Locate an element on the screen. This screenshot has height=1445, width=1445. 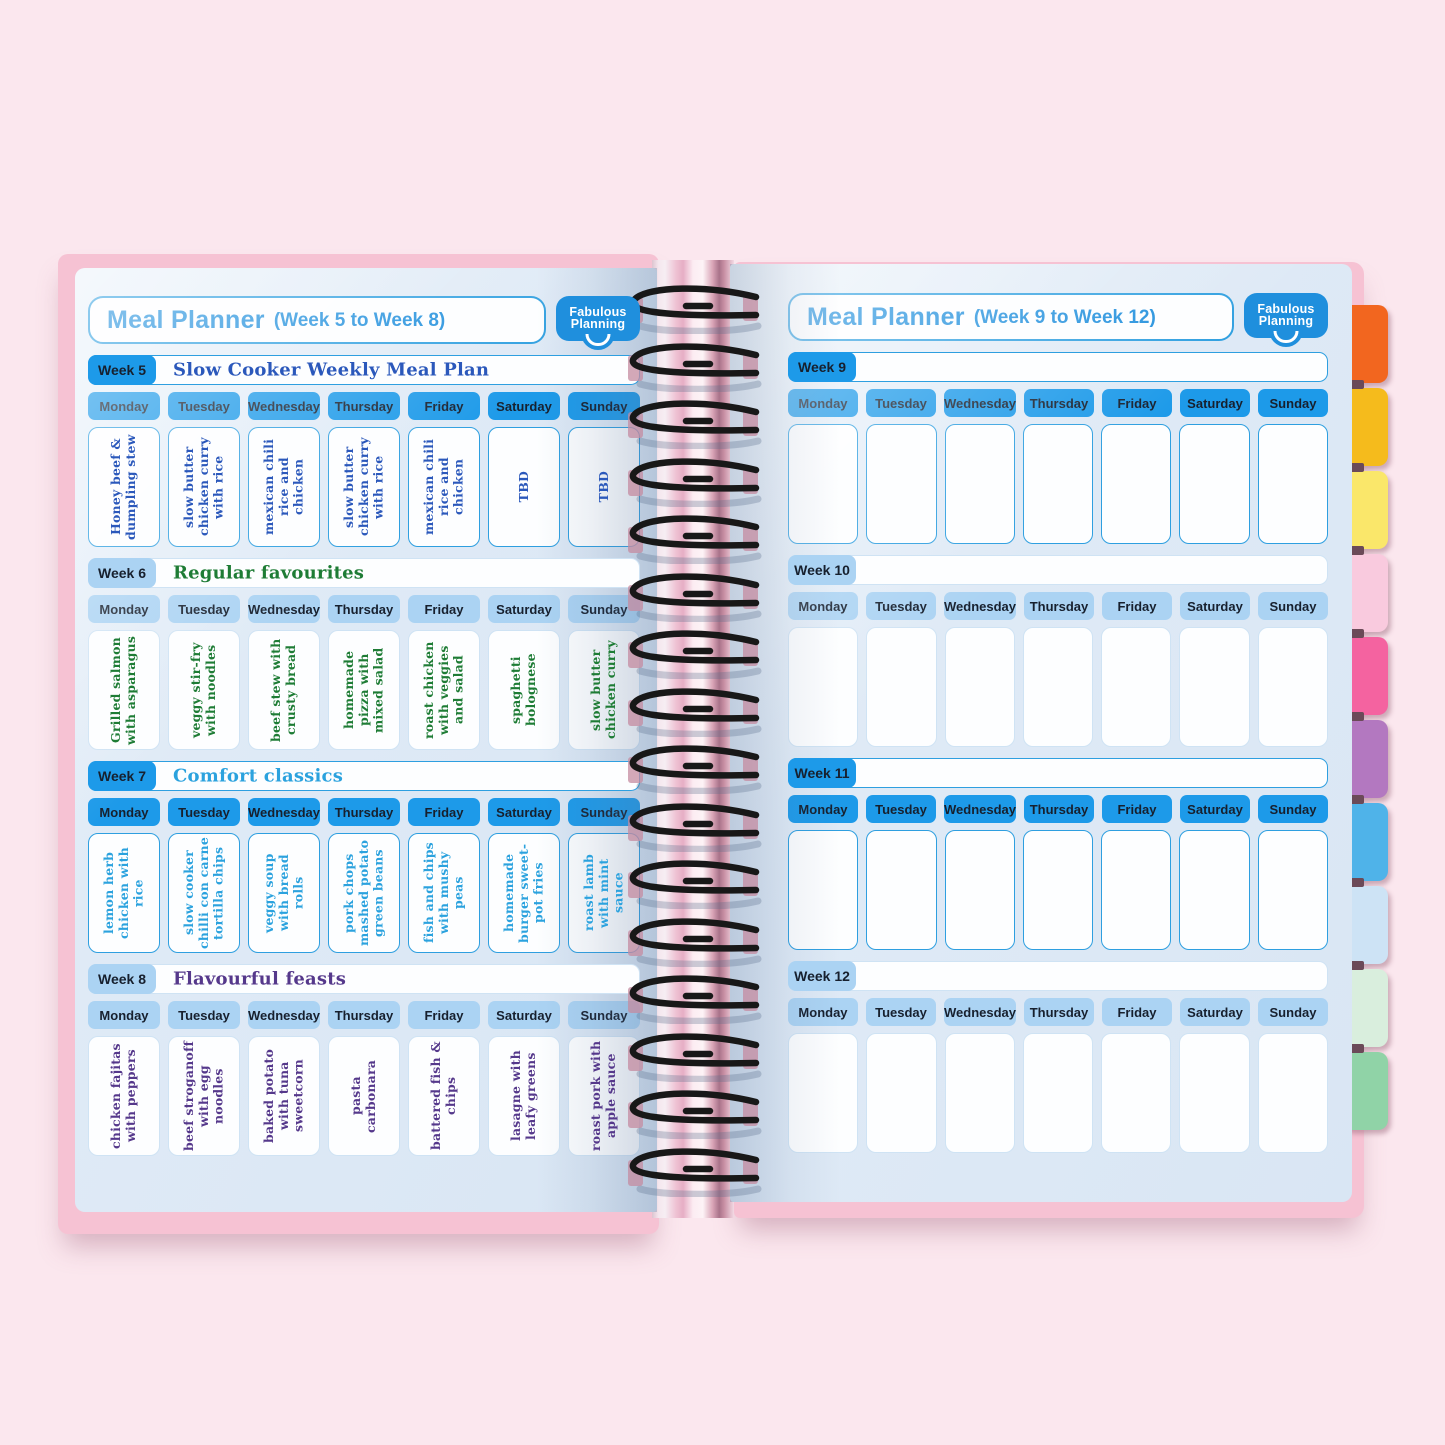
week-label: Week 5 is located at coordinates (122, 370).